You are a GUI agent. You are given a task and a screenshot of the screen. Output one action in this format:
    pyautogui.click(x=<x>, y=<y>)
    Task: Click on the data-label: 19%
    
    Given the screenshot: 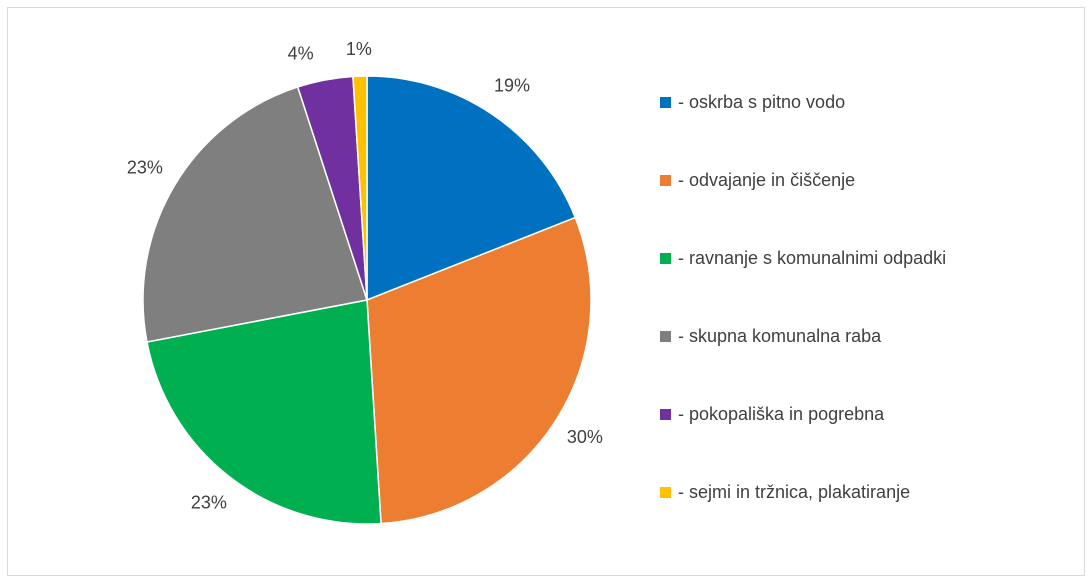 What is the action you would take?
    pyautogui.click(x=512, y=85)
    